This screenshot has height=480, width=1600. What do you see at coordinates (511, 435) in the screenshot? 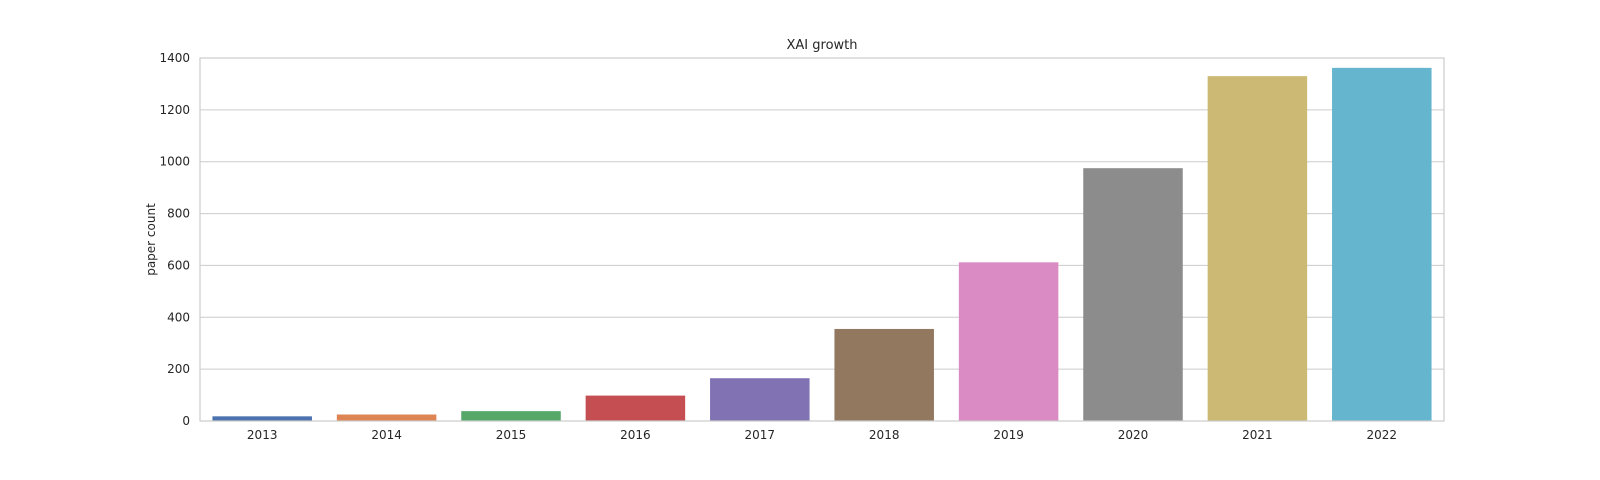
I see `x-tick-label: 2015` at bounding box center [511, 435].